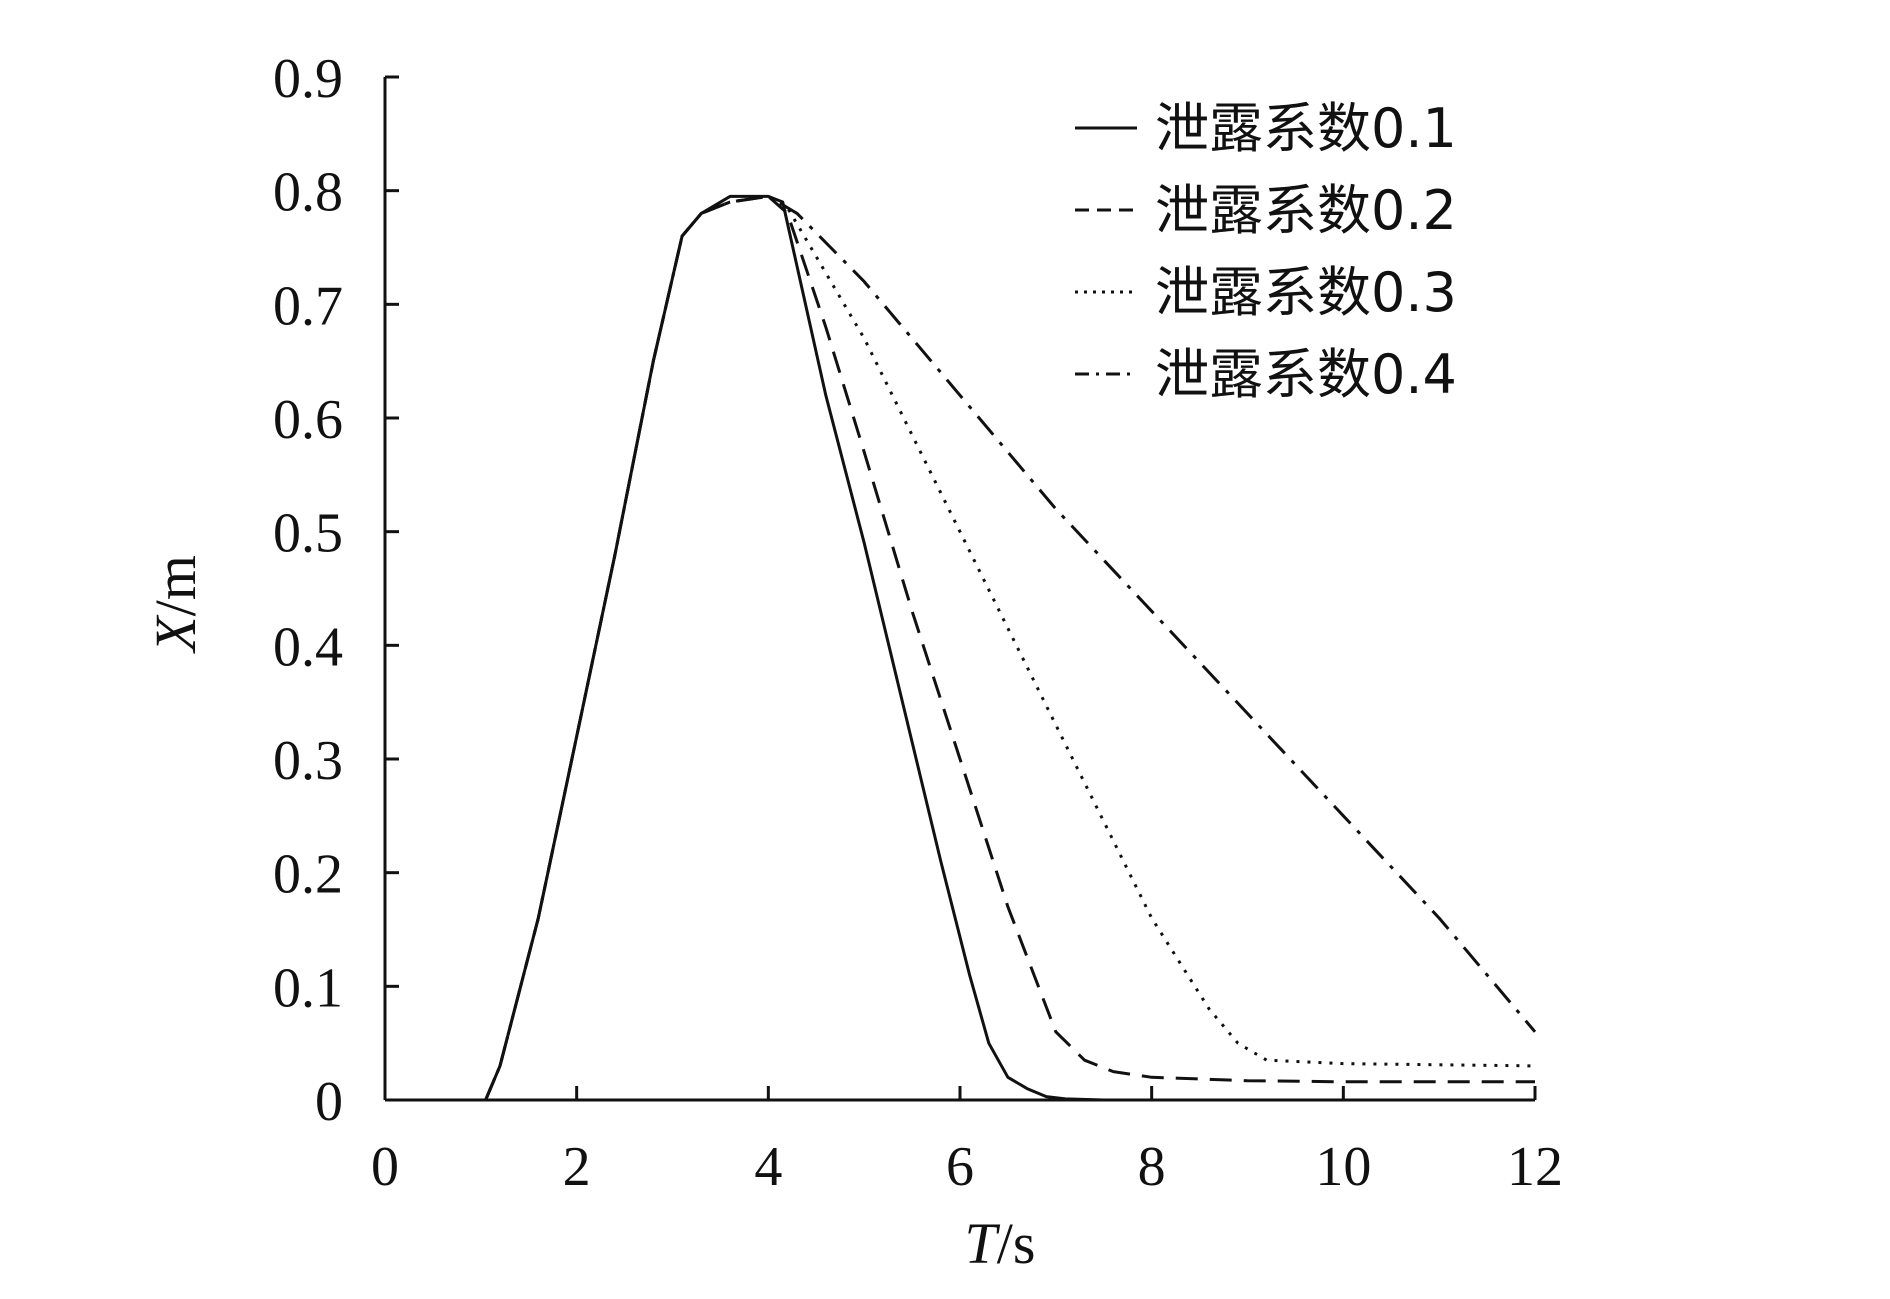 Image resolution: width=1890 pixels, height=1299 pixels. Describe the element at coordinates (1152, 1167) in the screenshot. I see `x-tick-label: 8` at that location.